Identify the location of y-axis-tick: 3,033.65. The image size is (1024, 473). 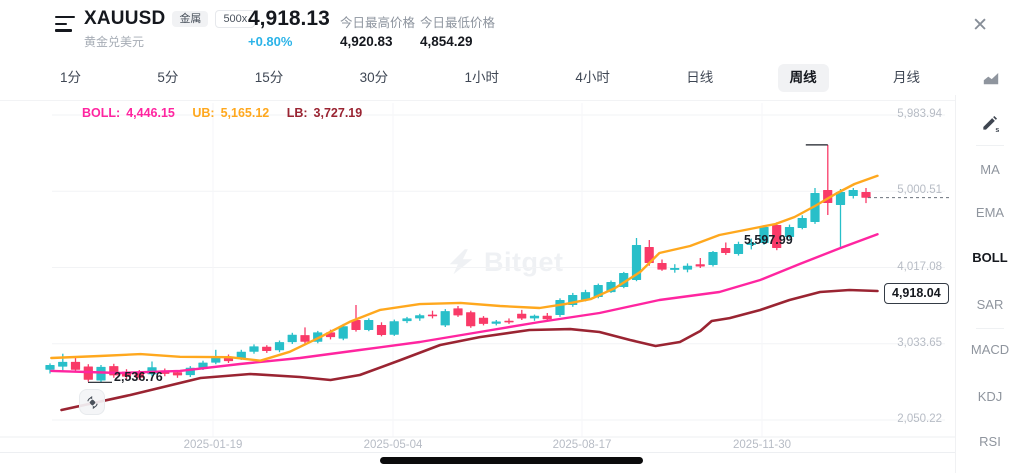
(919, 342).